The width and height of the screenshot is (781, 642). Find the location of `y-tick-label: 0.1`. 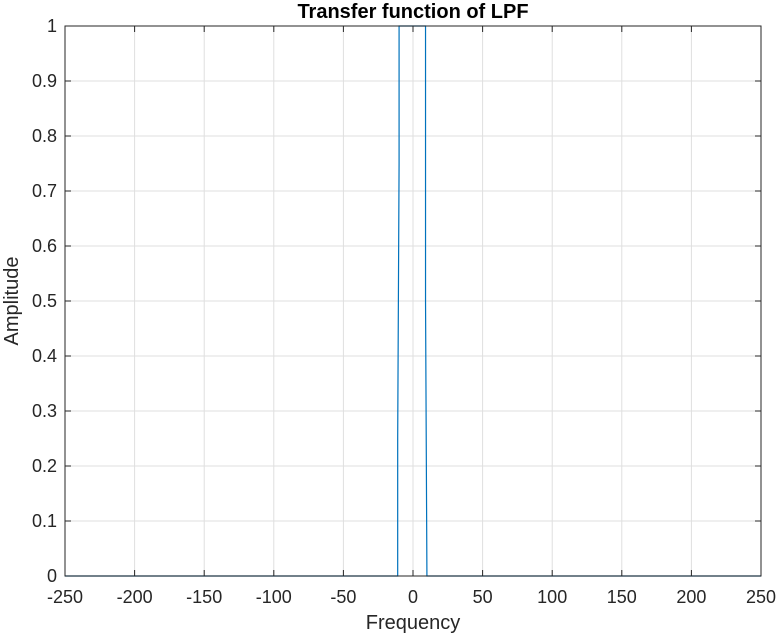

y-tick-label: 0.1 is located at coordinates (44, 521).